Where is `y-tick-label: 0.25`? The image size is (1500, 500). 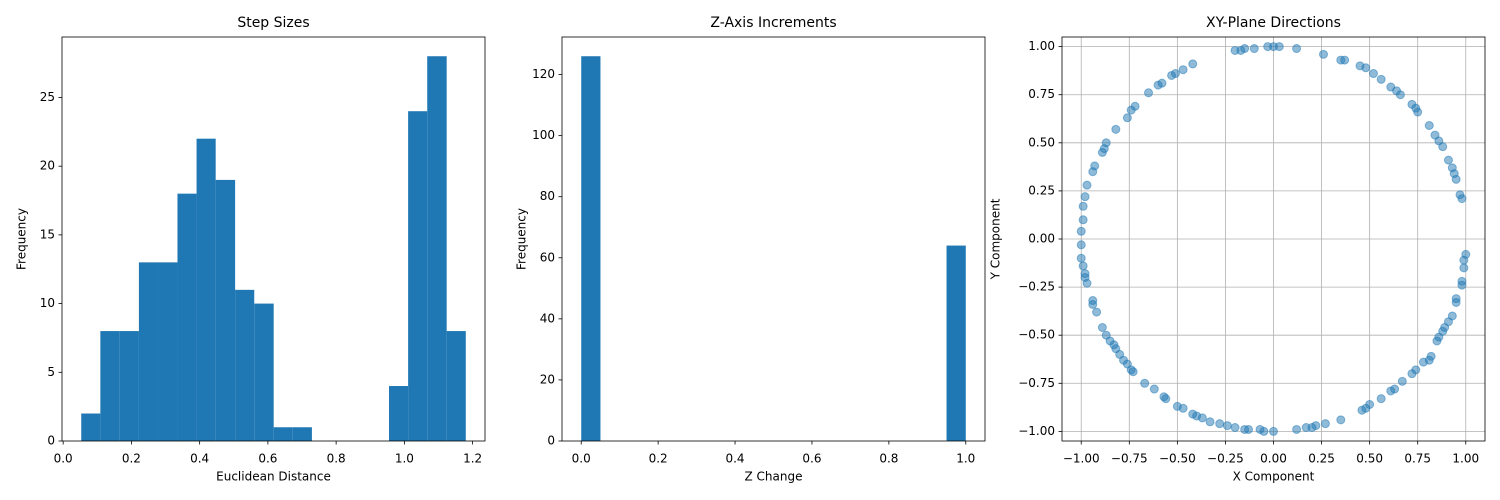
y-tick-label: 0.25 is located at coordinates (1041, 190).